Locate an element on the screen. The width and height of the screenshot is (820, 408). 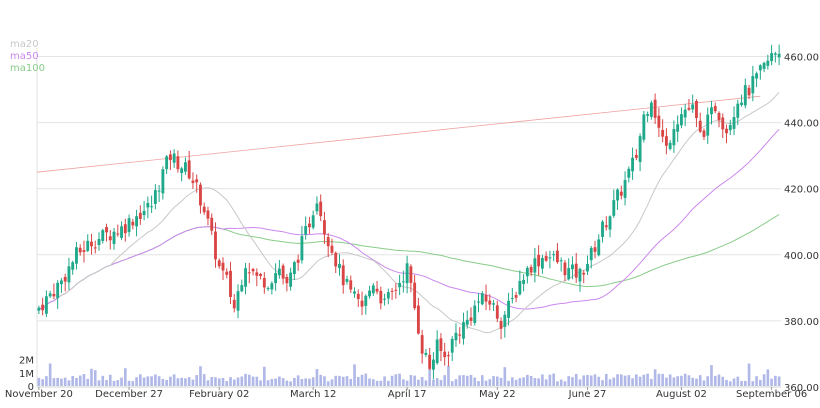
volume-tick-label-0: 0 is located at coordinates (31, 387).